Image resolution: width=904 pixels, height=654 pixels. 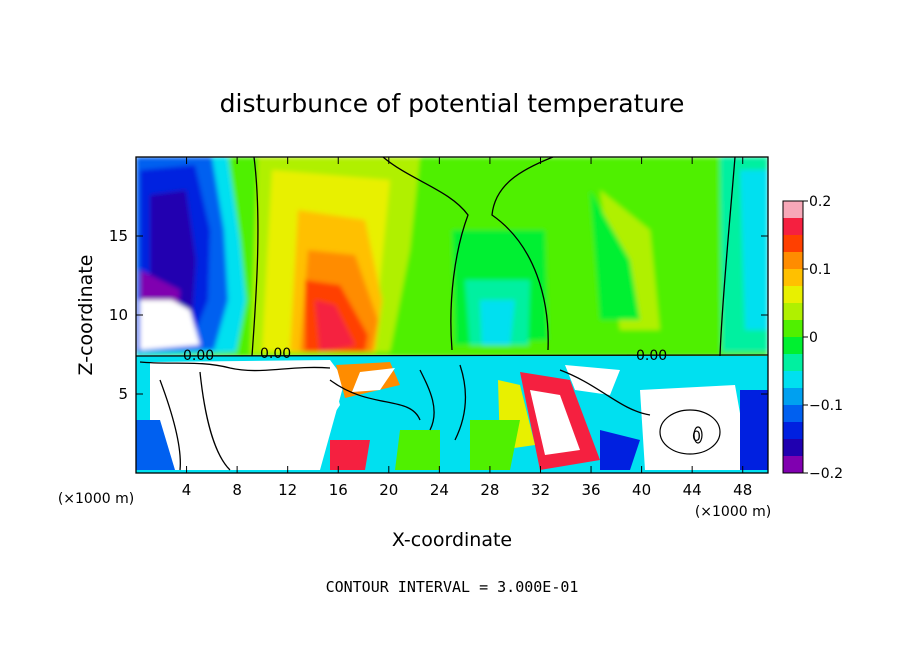 I want to click on y-axis-label: Z-coordinate, so click(x=86, y=315).